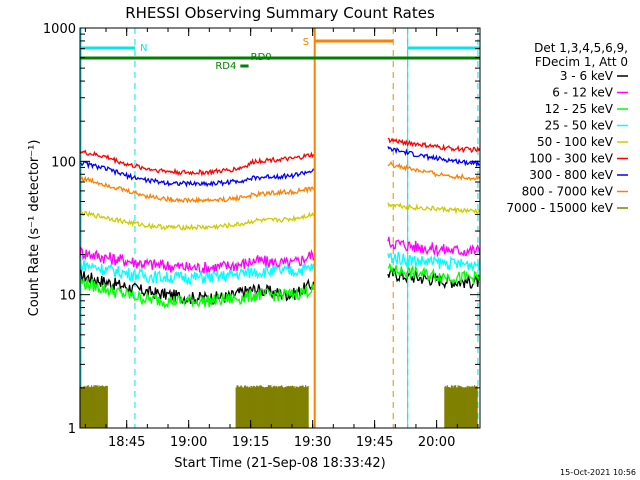  Describe the element at coordinates (72, 429) in the screenshot. I see `y-tick-label-0: 1` at that location.